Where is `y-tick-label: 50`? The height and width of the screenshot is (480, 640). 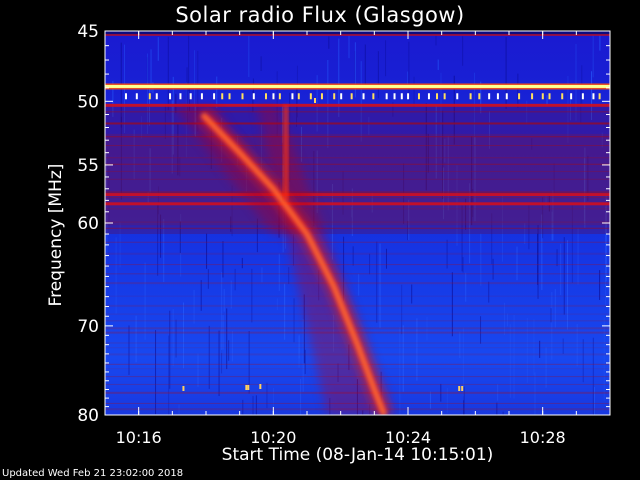
y-tick-label: 50 is located at coordinates (88, 102).